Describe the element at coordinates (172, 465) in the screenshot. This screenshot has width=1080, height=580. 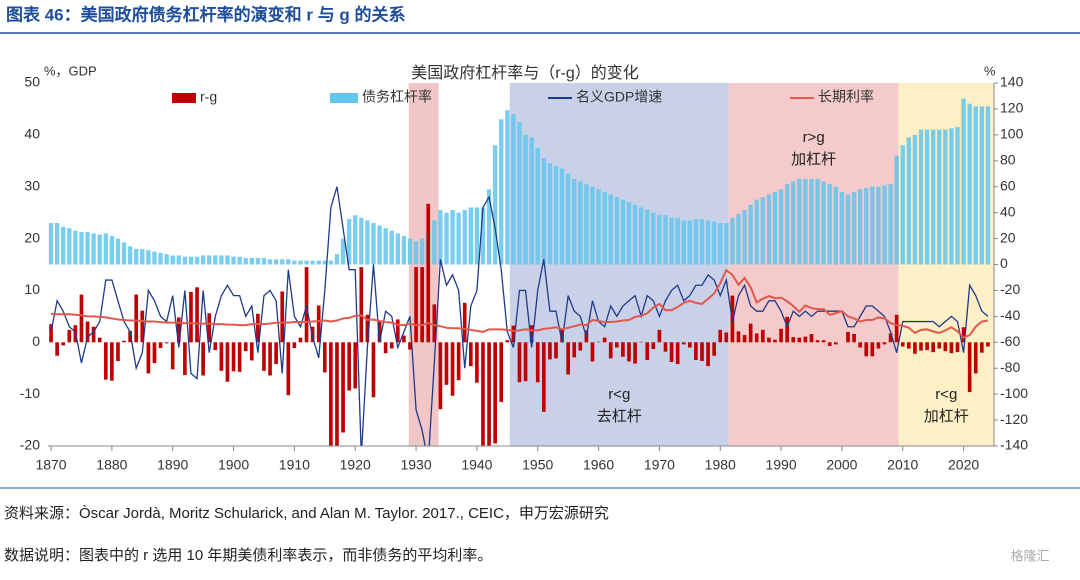
I see `x-tick-label: 1890` at that location.